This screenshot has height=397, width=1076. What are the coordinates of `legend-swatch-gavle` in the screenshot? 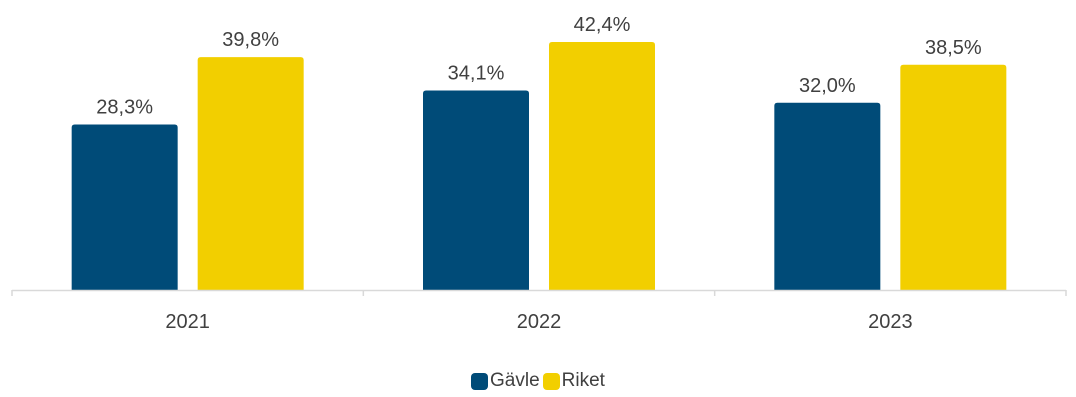 It's located at (480, 381).